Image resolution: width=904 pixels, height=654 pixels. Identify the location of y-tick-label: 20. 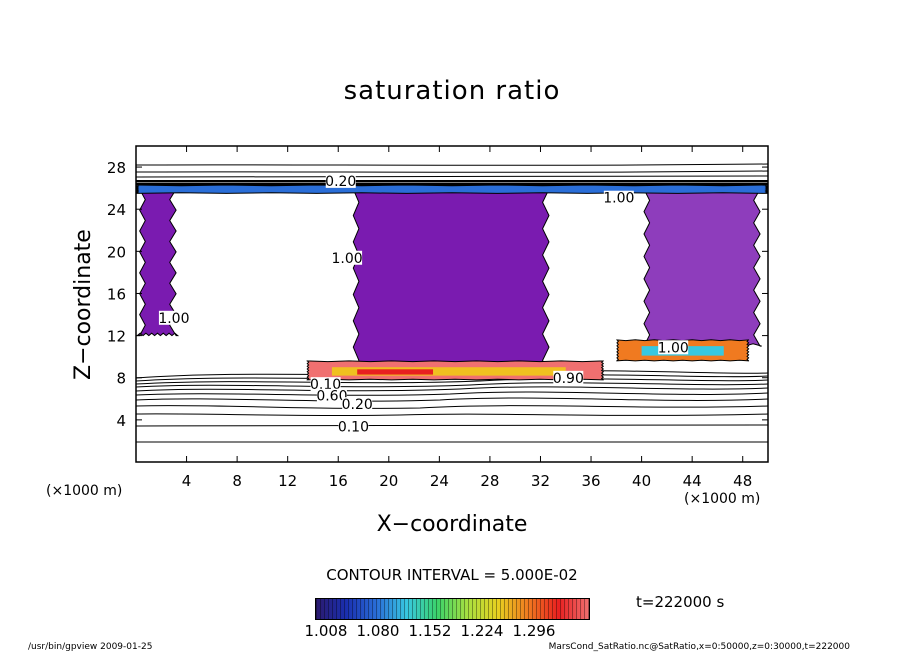
(116, 252).